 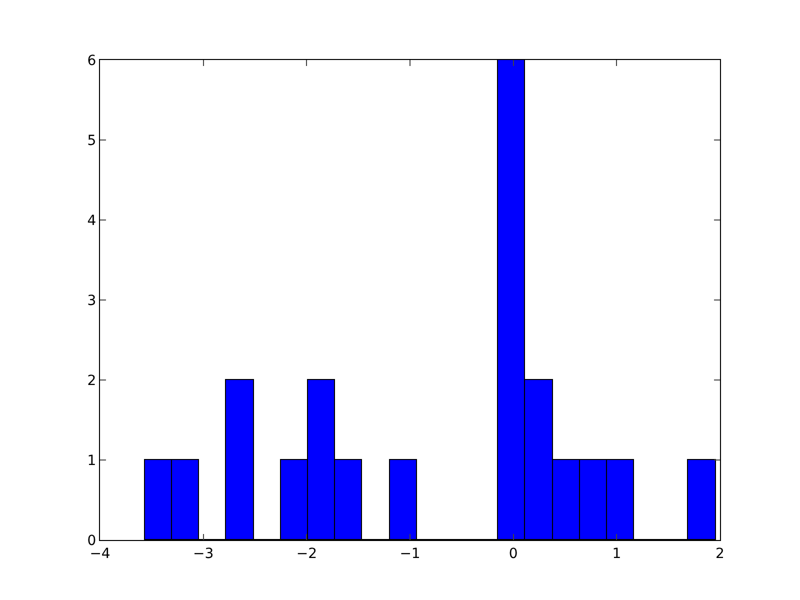 What do you see at coordinates (720, 554) in the screenshot?
I see `x-tick-label: 2` at bounding box center [720, 554].